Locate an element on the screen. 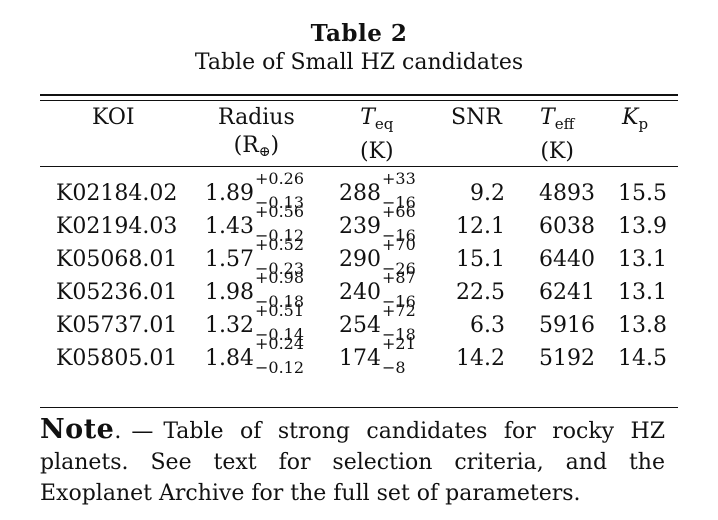  header-snr-label: SNR is located at coordinates (476, 117).